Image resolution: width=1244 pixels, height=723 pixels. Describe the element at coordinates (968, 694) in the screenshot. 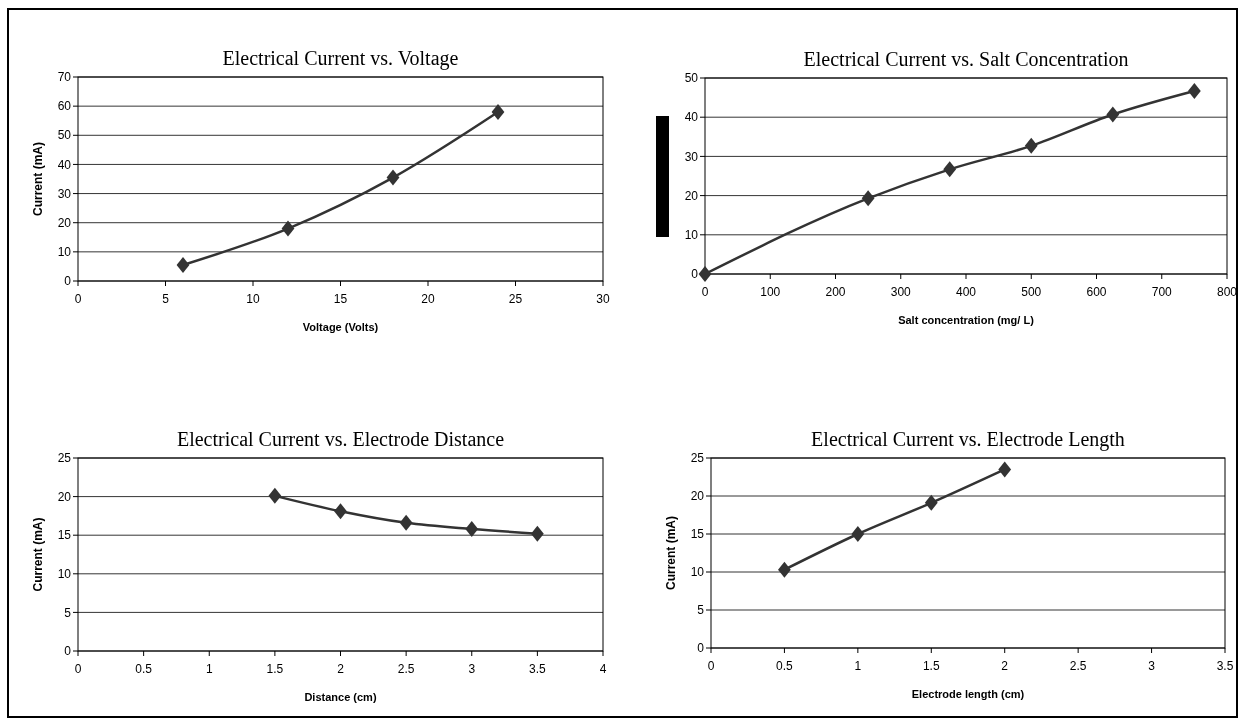

I see `x-axis-title: Electrode length (cm)` at that location.